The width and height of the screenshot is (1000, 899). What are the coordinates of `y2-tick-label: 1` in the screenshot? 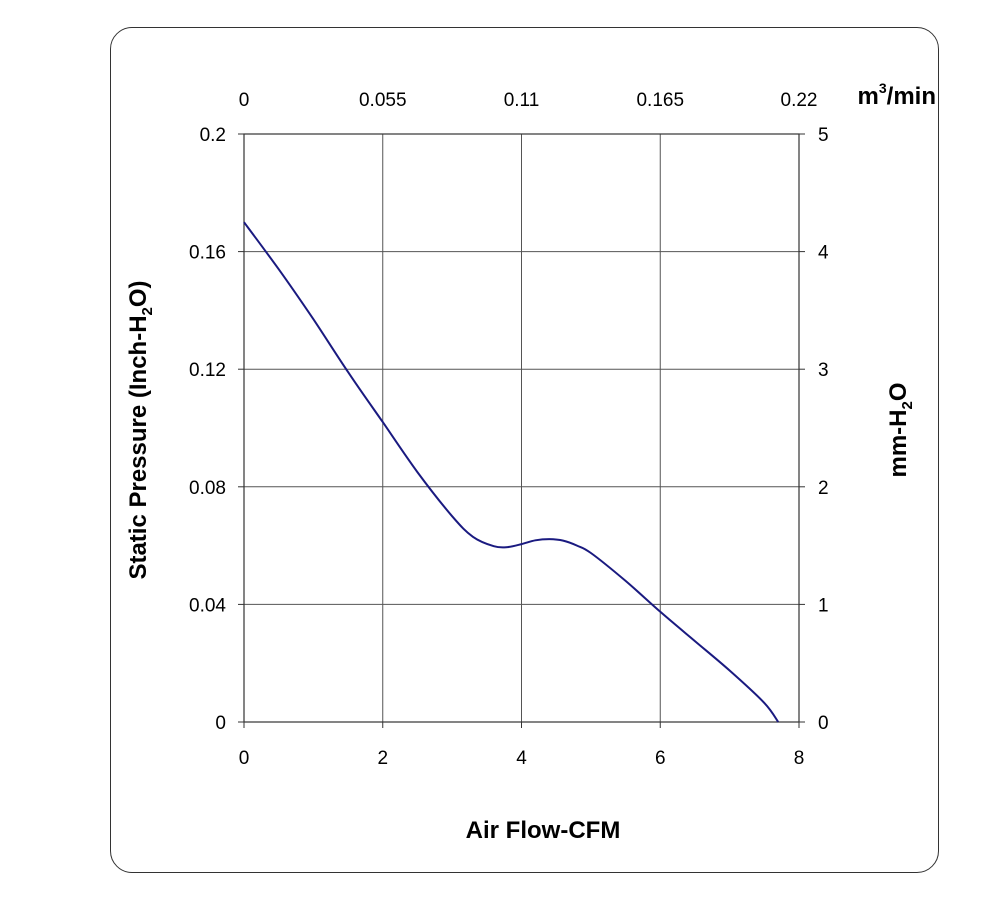 It's located at (823, 605).